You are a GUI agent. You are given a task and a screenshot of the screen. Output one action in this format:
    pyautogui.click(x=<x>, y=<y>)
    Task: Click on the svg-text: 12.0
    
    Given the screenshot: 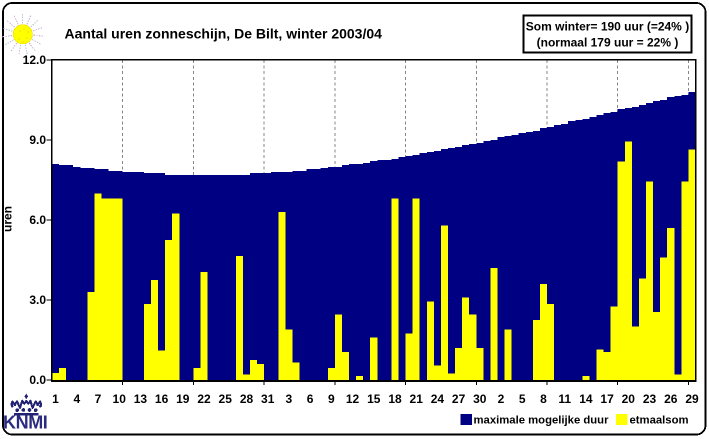 What is the action you would take?
    pyautogui.click(x=35, y=60)
    